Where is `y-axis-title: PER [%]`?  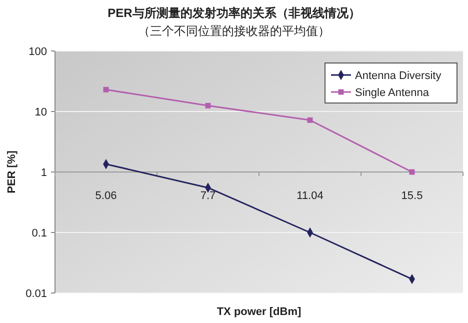
y-axis-title: PER [%] is located at coordinates (12, 172).